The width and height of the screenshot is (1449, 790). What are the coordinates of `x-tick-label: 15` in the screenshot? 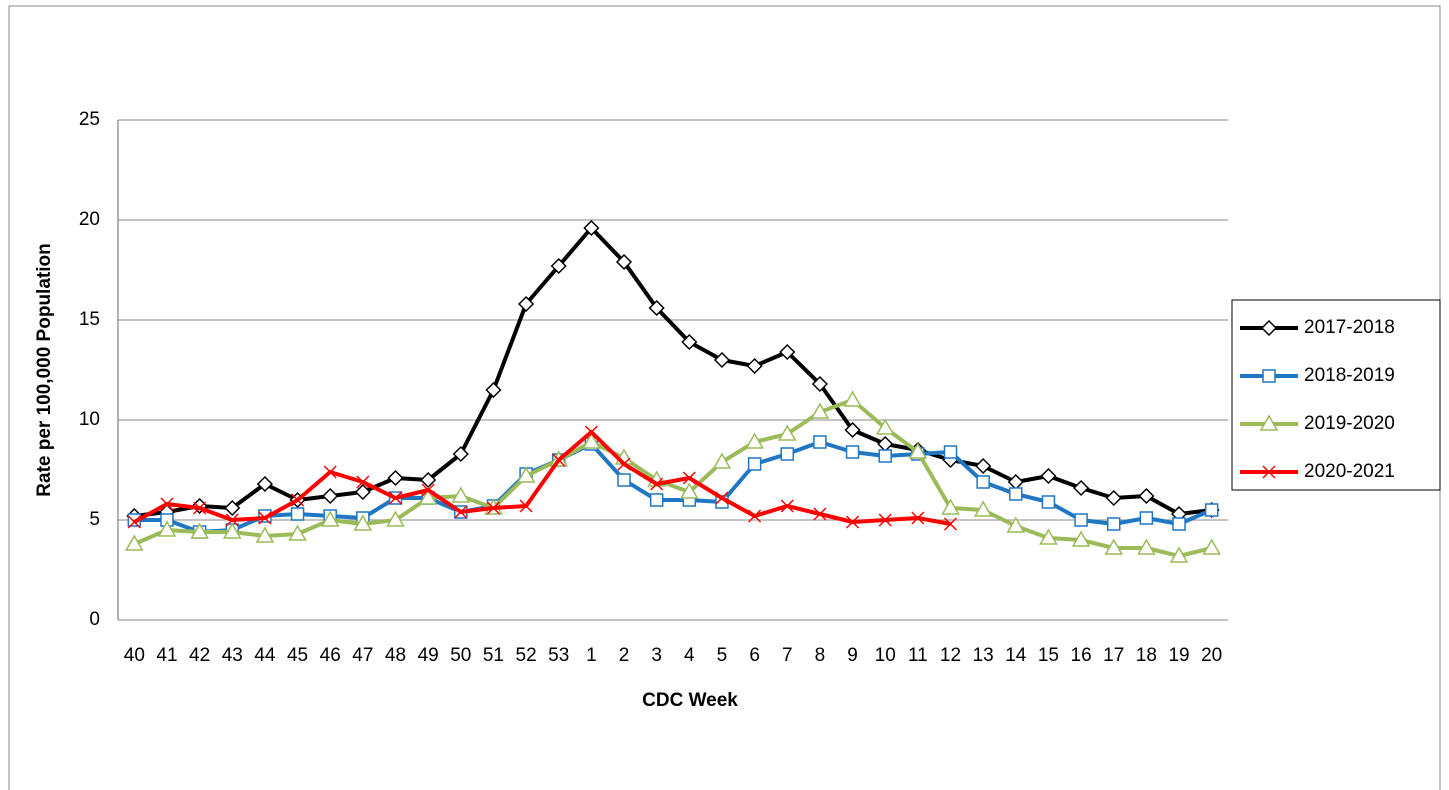 It's located at (1048, 655).